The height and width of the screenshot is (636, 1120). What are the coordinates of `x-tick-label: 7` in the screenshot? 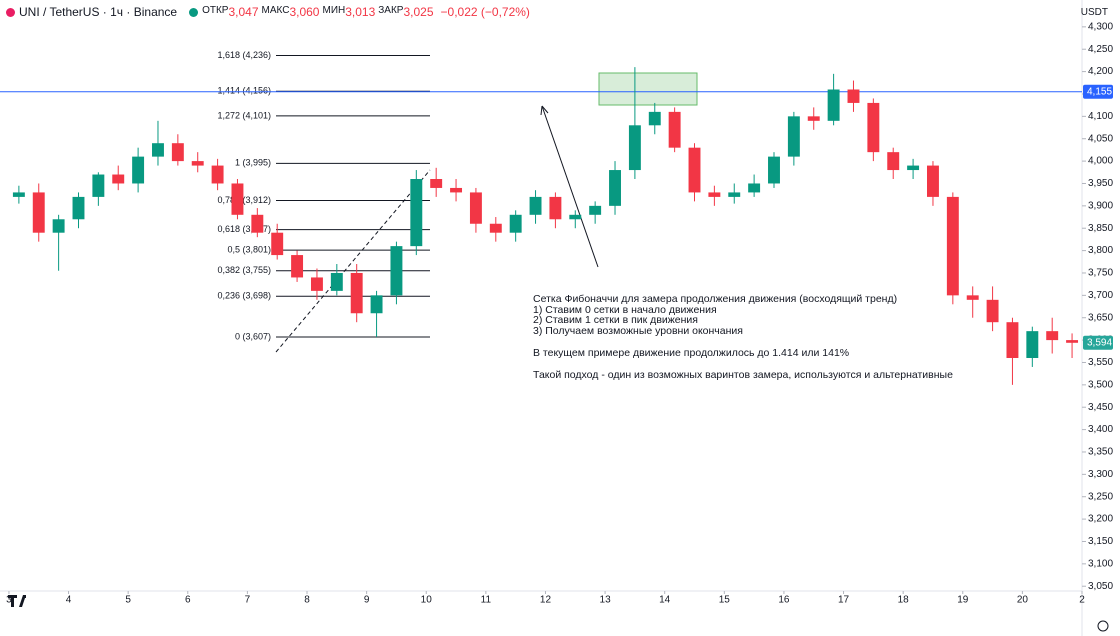 It's located at (248, 600).